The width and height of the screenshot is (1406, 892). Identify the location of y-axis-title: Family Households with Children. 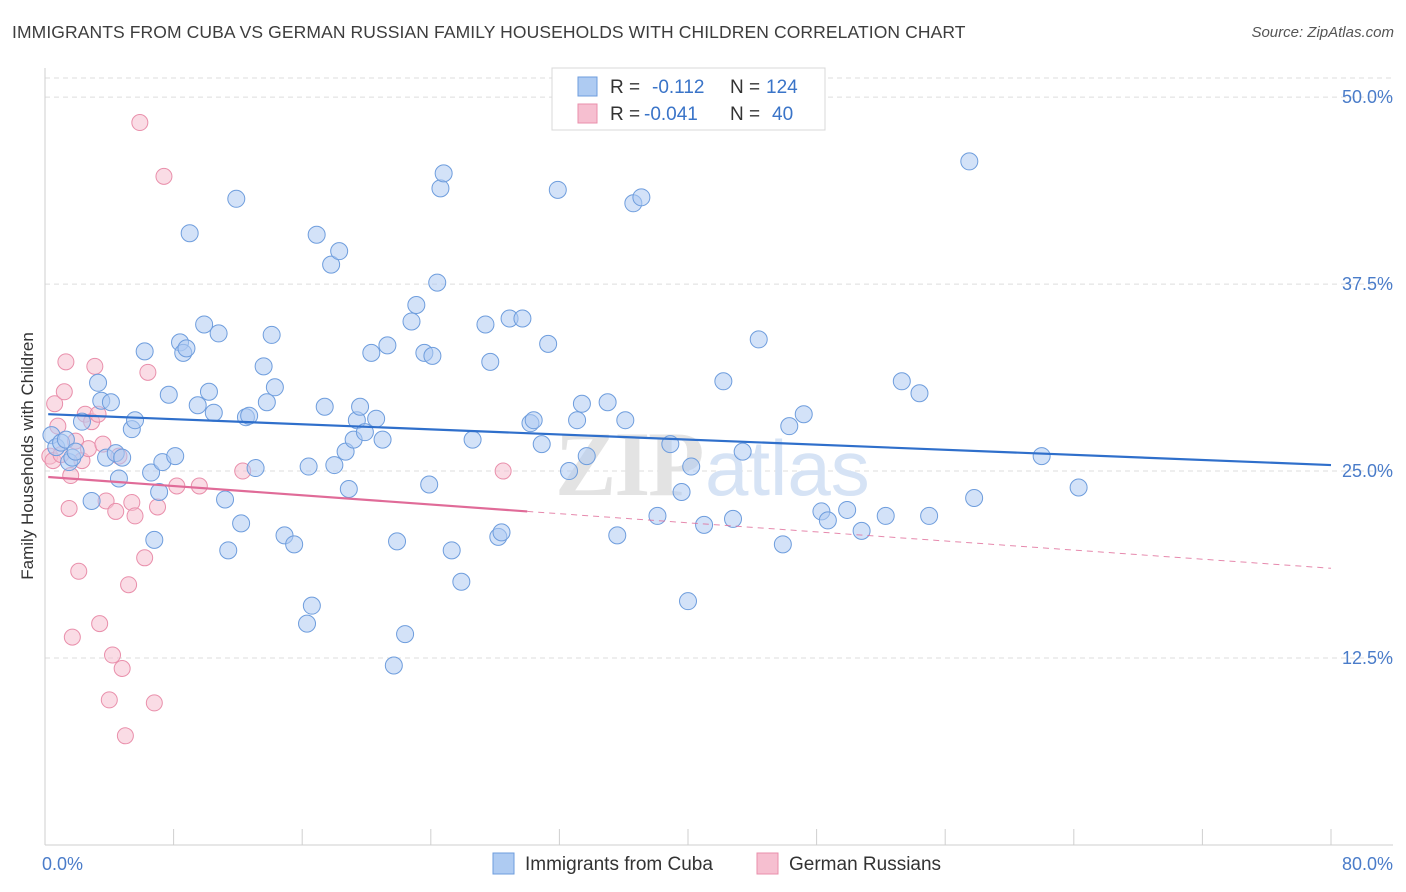
(27, 456).